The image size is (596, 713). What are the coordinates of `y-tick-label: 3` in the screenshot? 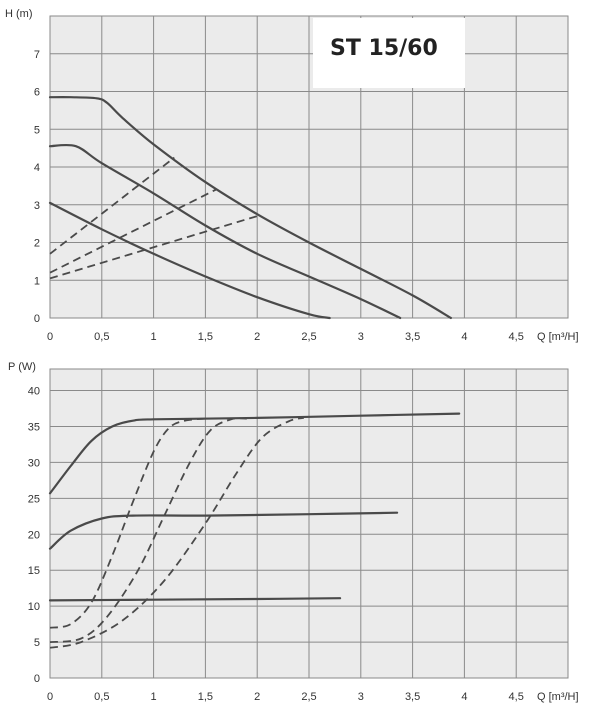 It's located at (37, 206).